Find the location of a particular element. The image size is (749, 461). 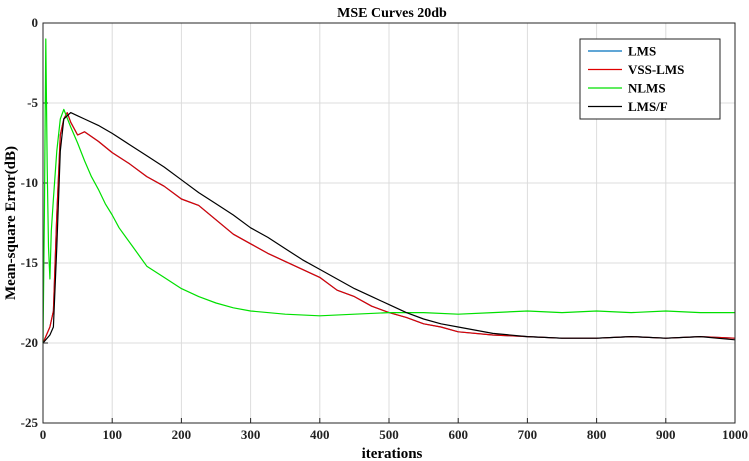

x-tick-label: 0 is located at coordinates (43, 434).